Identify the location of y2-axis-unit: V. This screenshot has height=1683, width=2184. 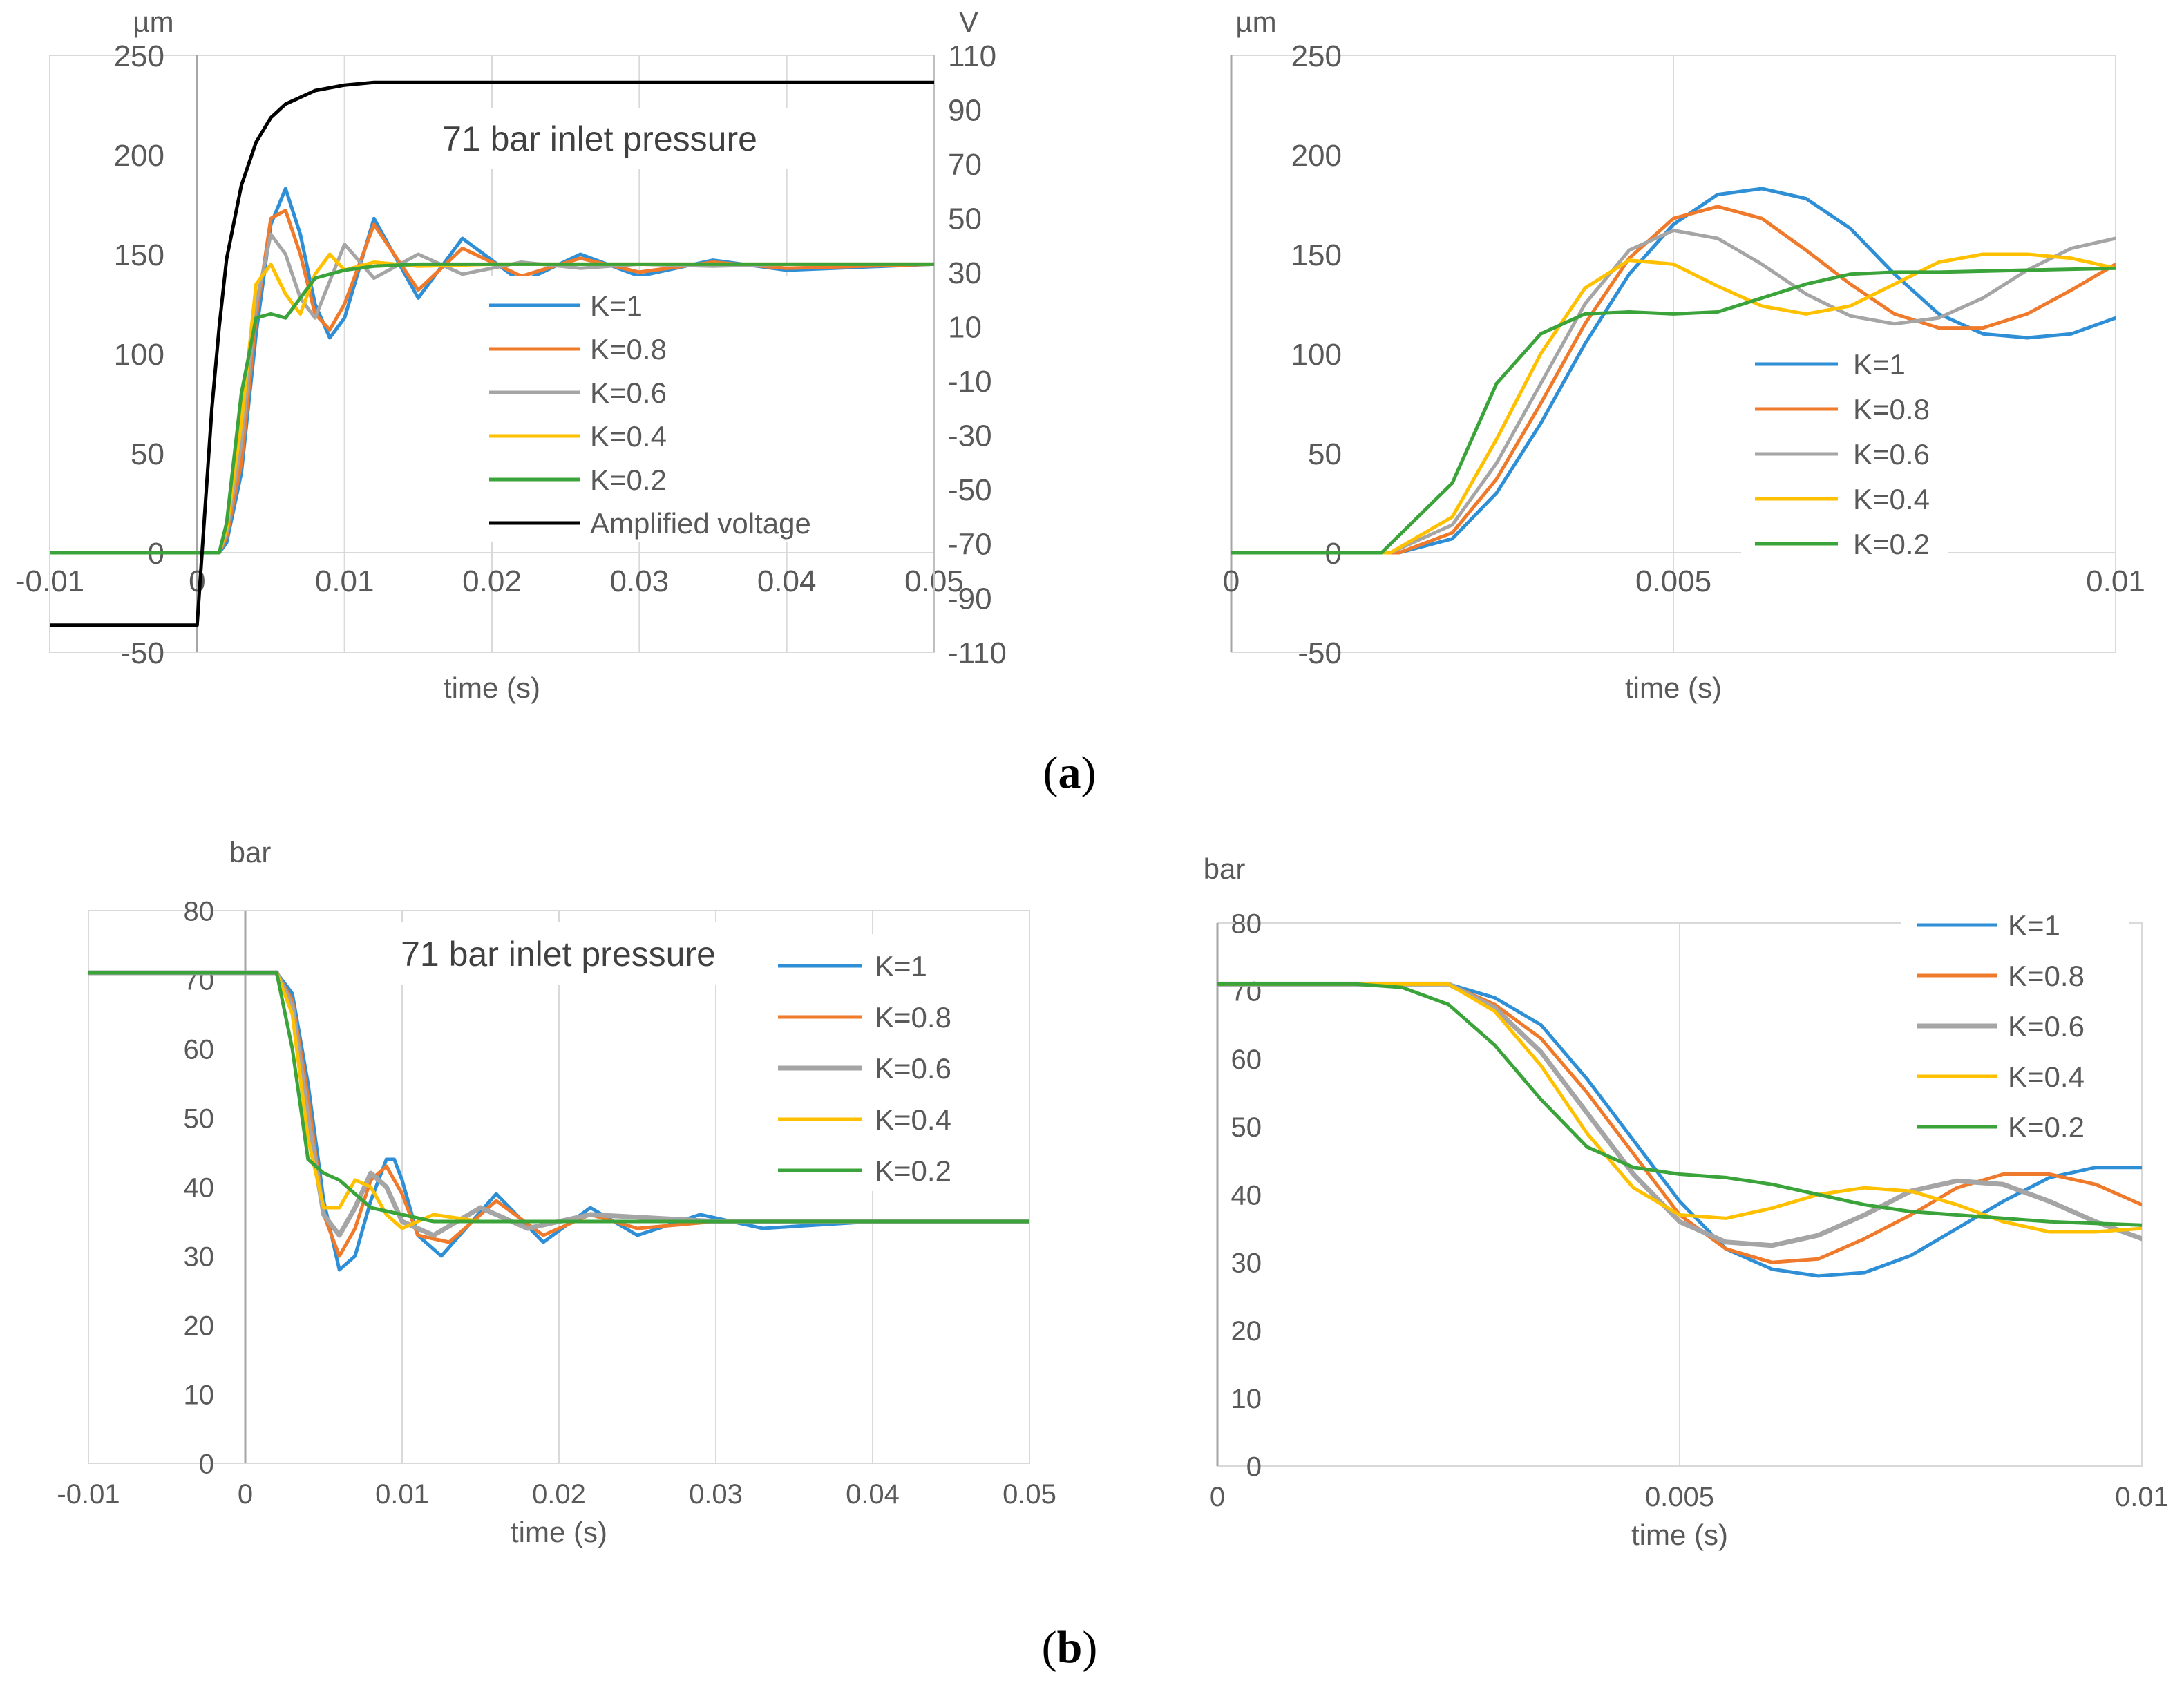
(968, 22).